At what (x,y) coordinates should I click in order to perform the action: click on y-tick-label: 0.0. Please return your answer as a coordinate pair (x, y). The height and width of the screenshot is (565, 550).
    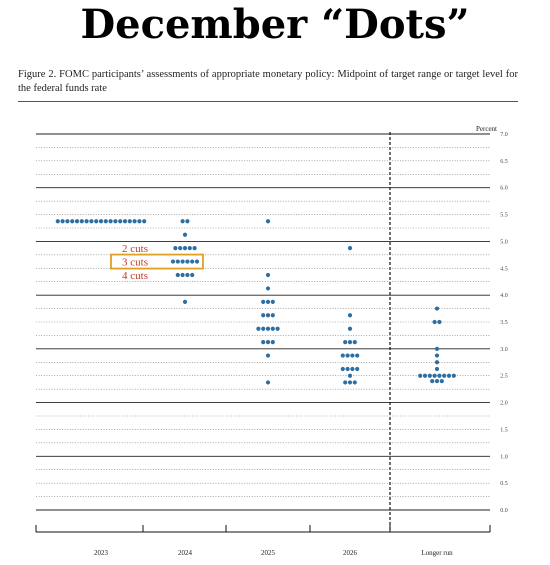
    Looking at the image, I should click on (504, 511).